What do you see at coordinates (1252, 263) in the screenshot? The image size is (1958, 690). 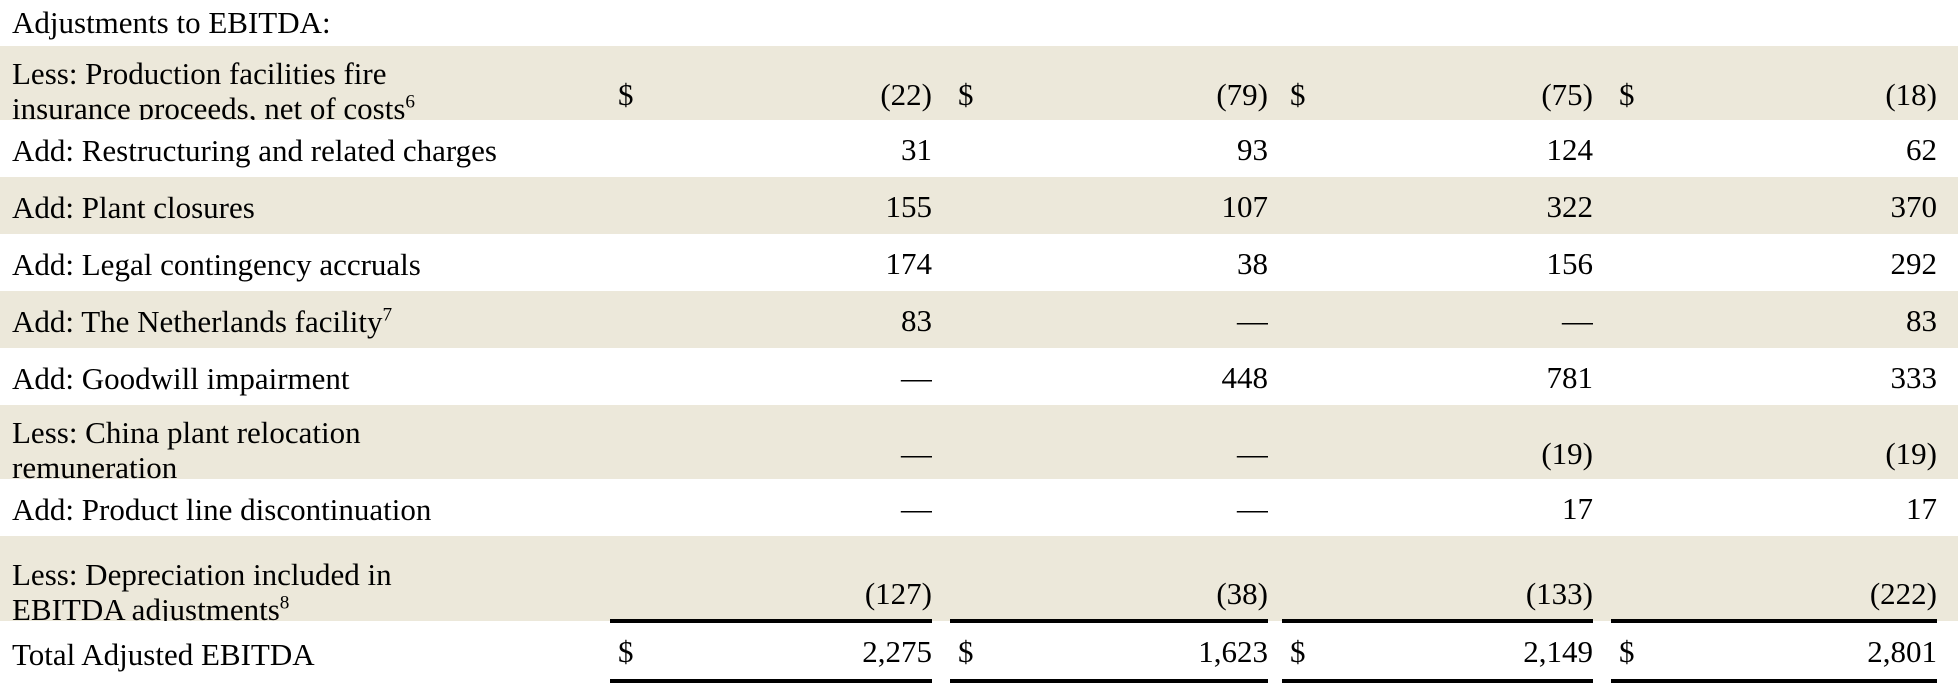 I see `value-cell: 38` at bounding box center [1252, 263].